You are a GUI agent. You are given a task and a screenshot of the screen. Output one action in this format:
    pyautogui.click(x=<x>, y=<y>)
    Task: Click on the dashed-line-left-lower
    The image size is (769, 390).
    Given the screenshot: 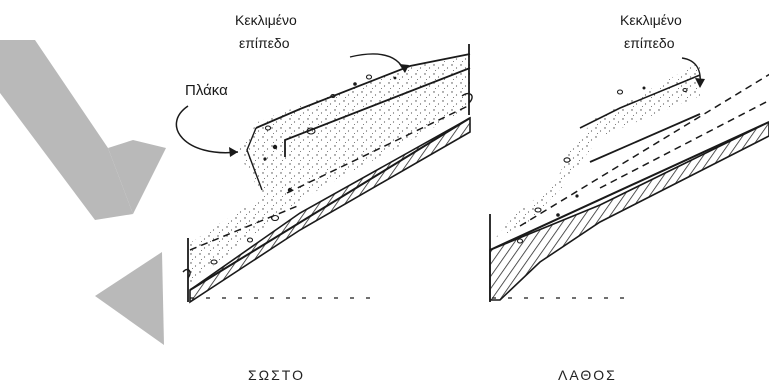 What is the action you would take?
    pyautogui.click(x=245, y=227)
    